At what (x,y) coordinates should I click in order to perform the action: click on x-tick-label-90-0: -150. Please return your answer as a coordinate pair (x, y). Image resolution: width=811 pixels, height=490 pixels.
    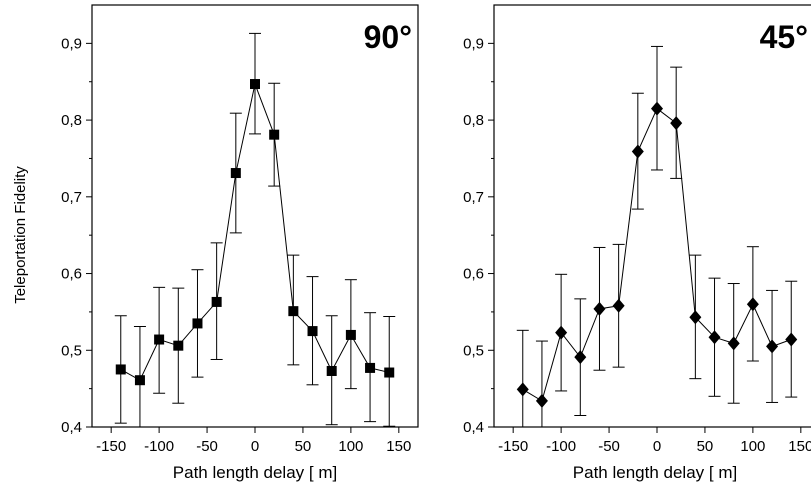
    Looking at the image, I should click on (111, 446).